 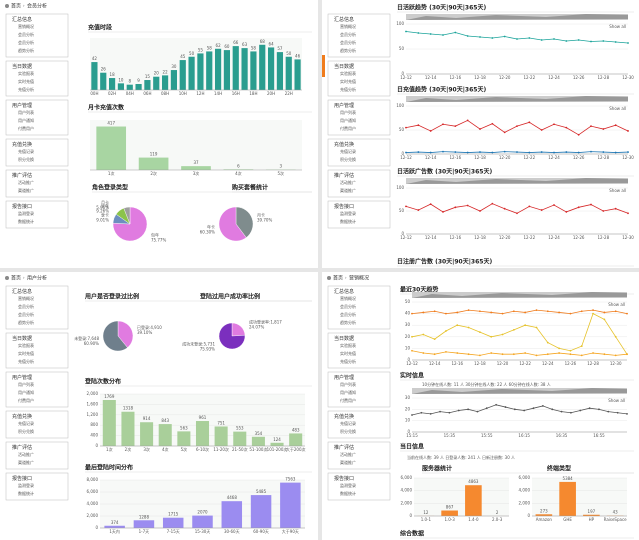 I want to click on breadcrumb: 用户分析, so click(x=37, y=278).